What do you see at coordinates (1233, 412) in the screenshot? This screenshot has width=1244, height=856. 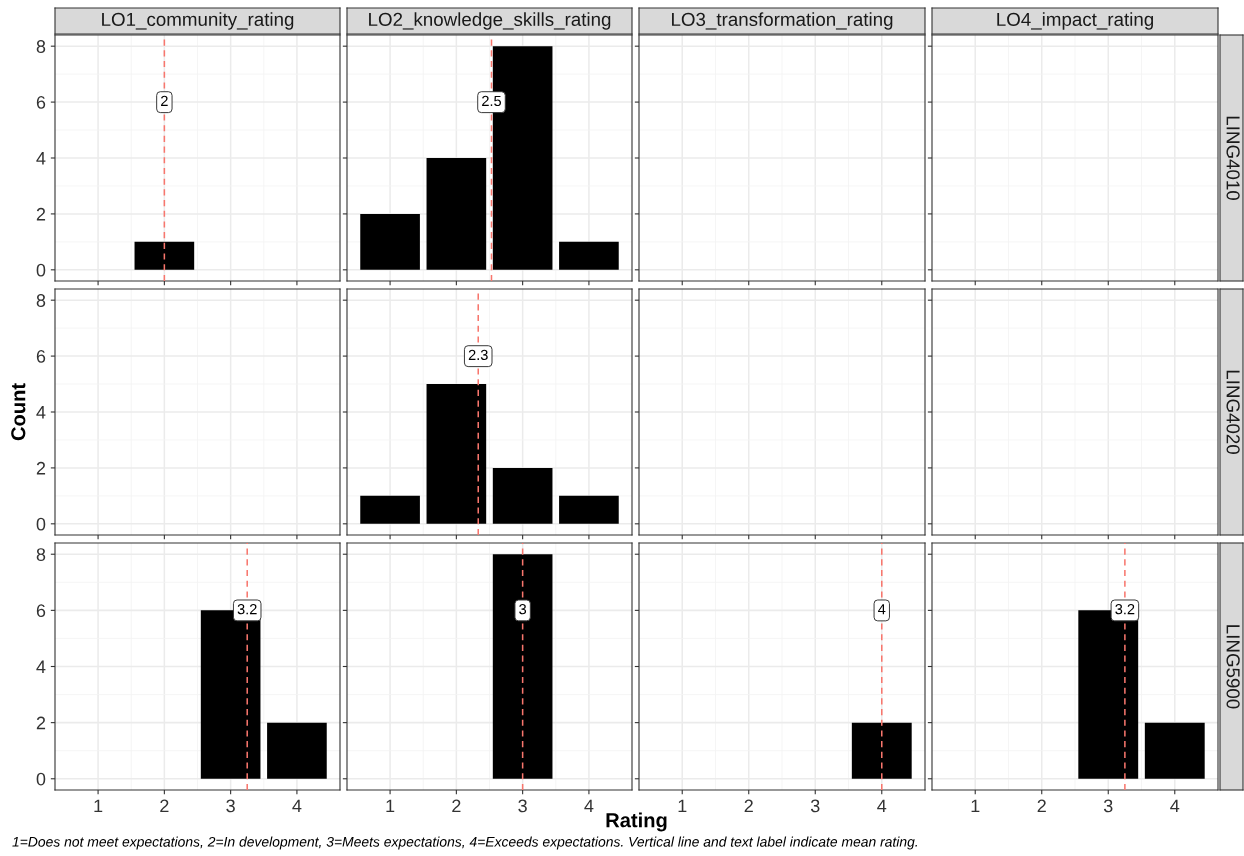 I see `text: LING4020` at bounding box center [1233, 412].